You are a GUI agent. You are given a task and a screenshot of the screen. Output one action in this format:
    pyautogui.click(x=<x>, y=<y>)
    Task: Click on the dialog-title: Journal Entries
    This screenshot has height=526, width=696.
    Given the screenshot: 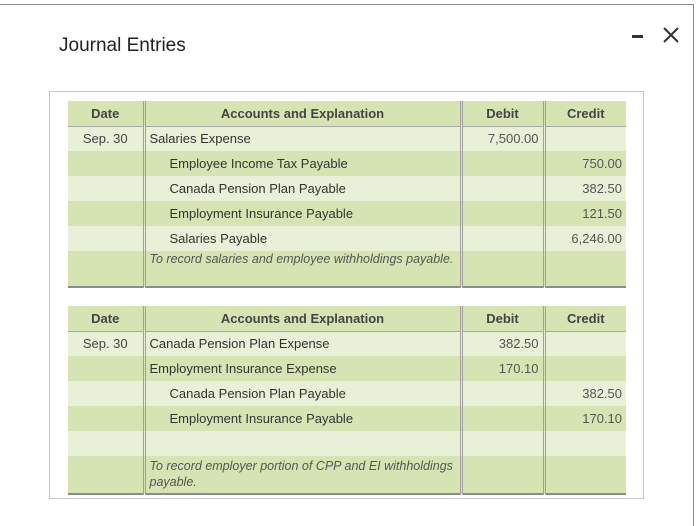 What is the action you would take?
    pyautogui.click(x=122, y=45)
    